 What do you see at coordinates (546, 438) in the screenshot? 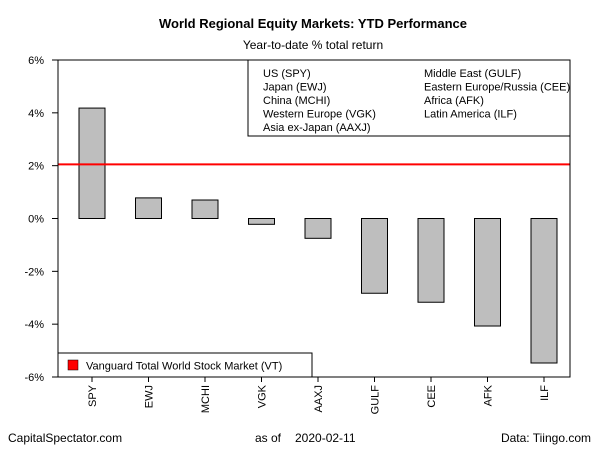
I see `footer-source-right: Data: Tiingo.com` at bounding box center [546, 438].